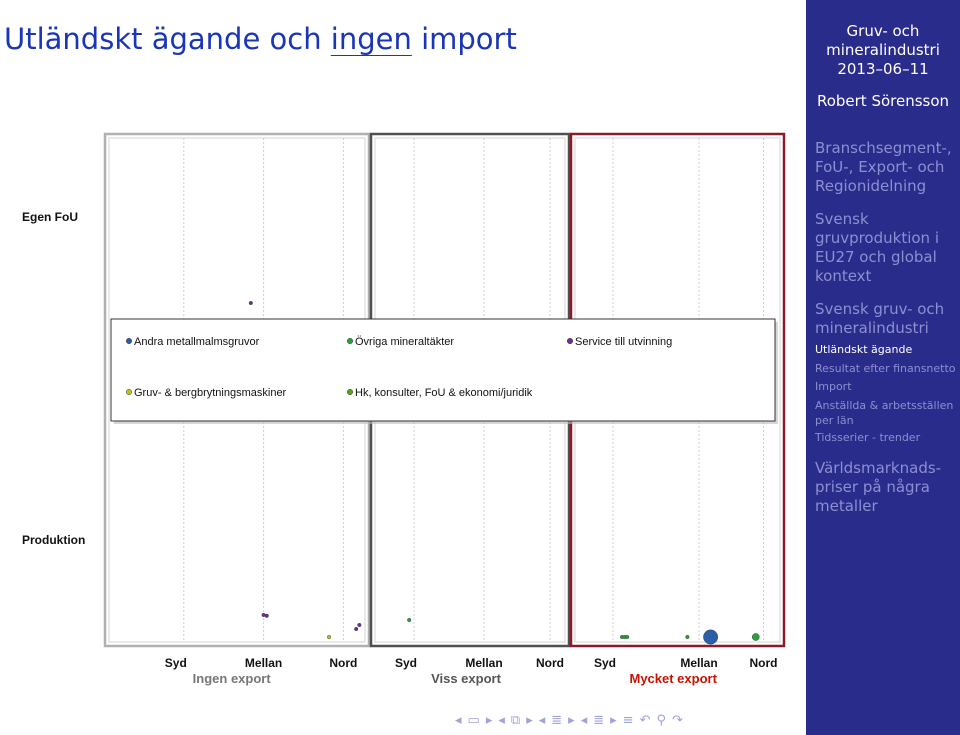  Describe the element at coordinates (673, 678) in the screenshot. I see `panel-label: Mycket export` at that location.